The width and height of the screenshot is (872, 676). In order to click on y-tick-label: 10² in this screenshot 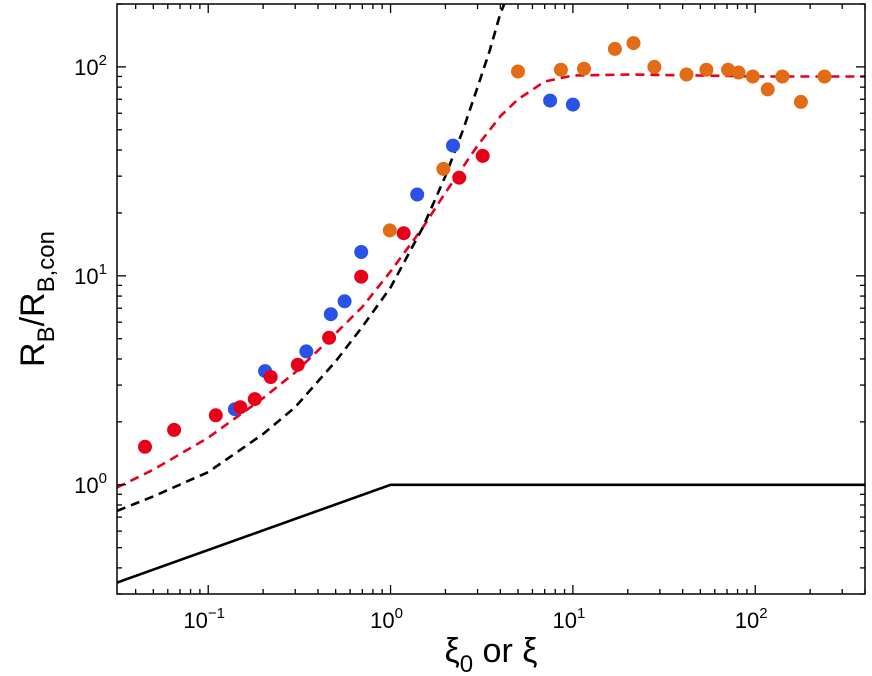, I will do `click(90, 66)`.